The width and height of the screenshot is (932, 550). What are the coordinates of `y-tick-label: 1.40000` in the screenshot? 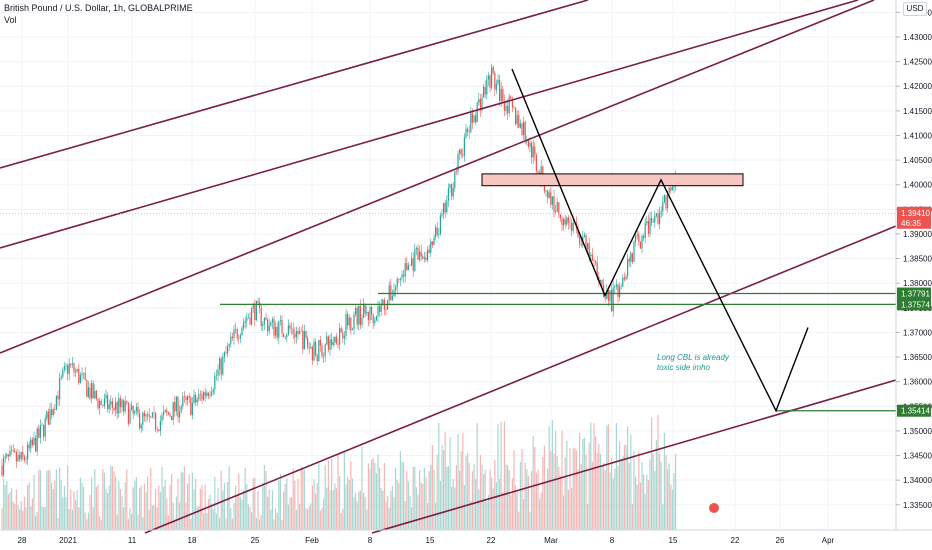 It's located at (917, 185).